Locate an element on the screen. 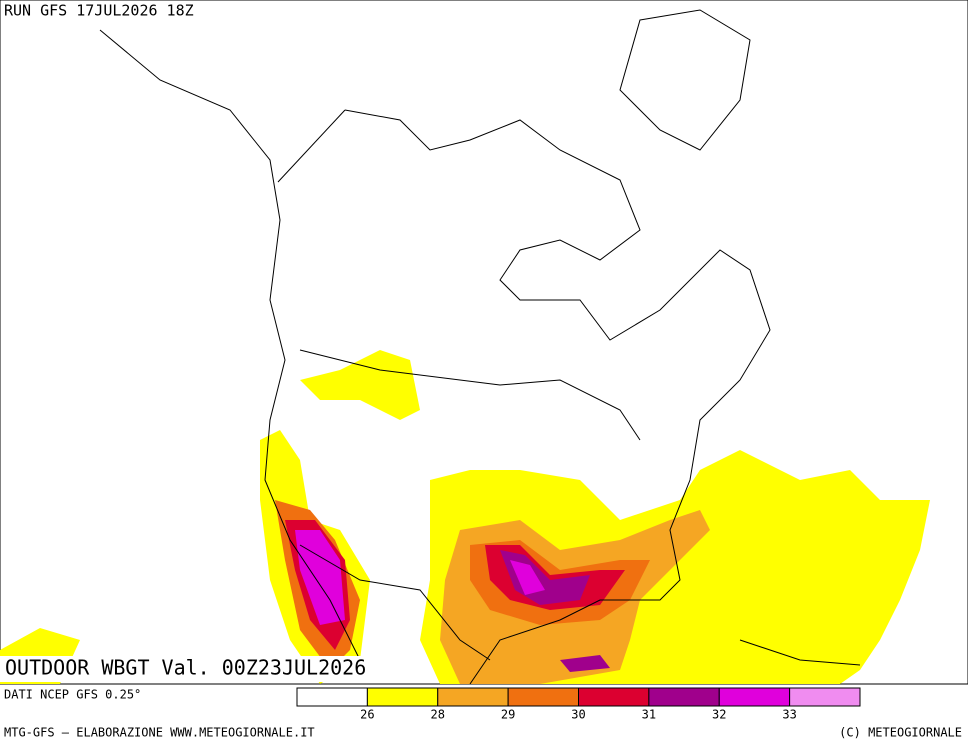  title-background is located at coordinates (192, 669).